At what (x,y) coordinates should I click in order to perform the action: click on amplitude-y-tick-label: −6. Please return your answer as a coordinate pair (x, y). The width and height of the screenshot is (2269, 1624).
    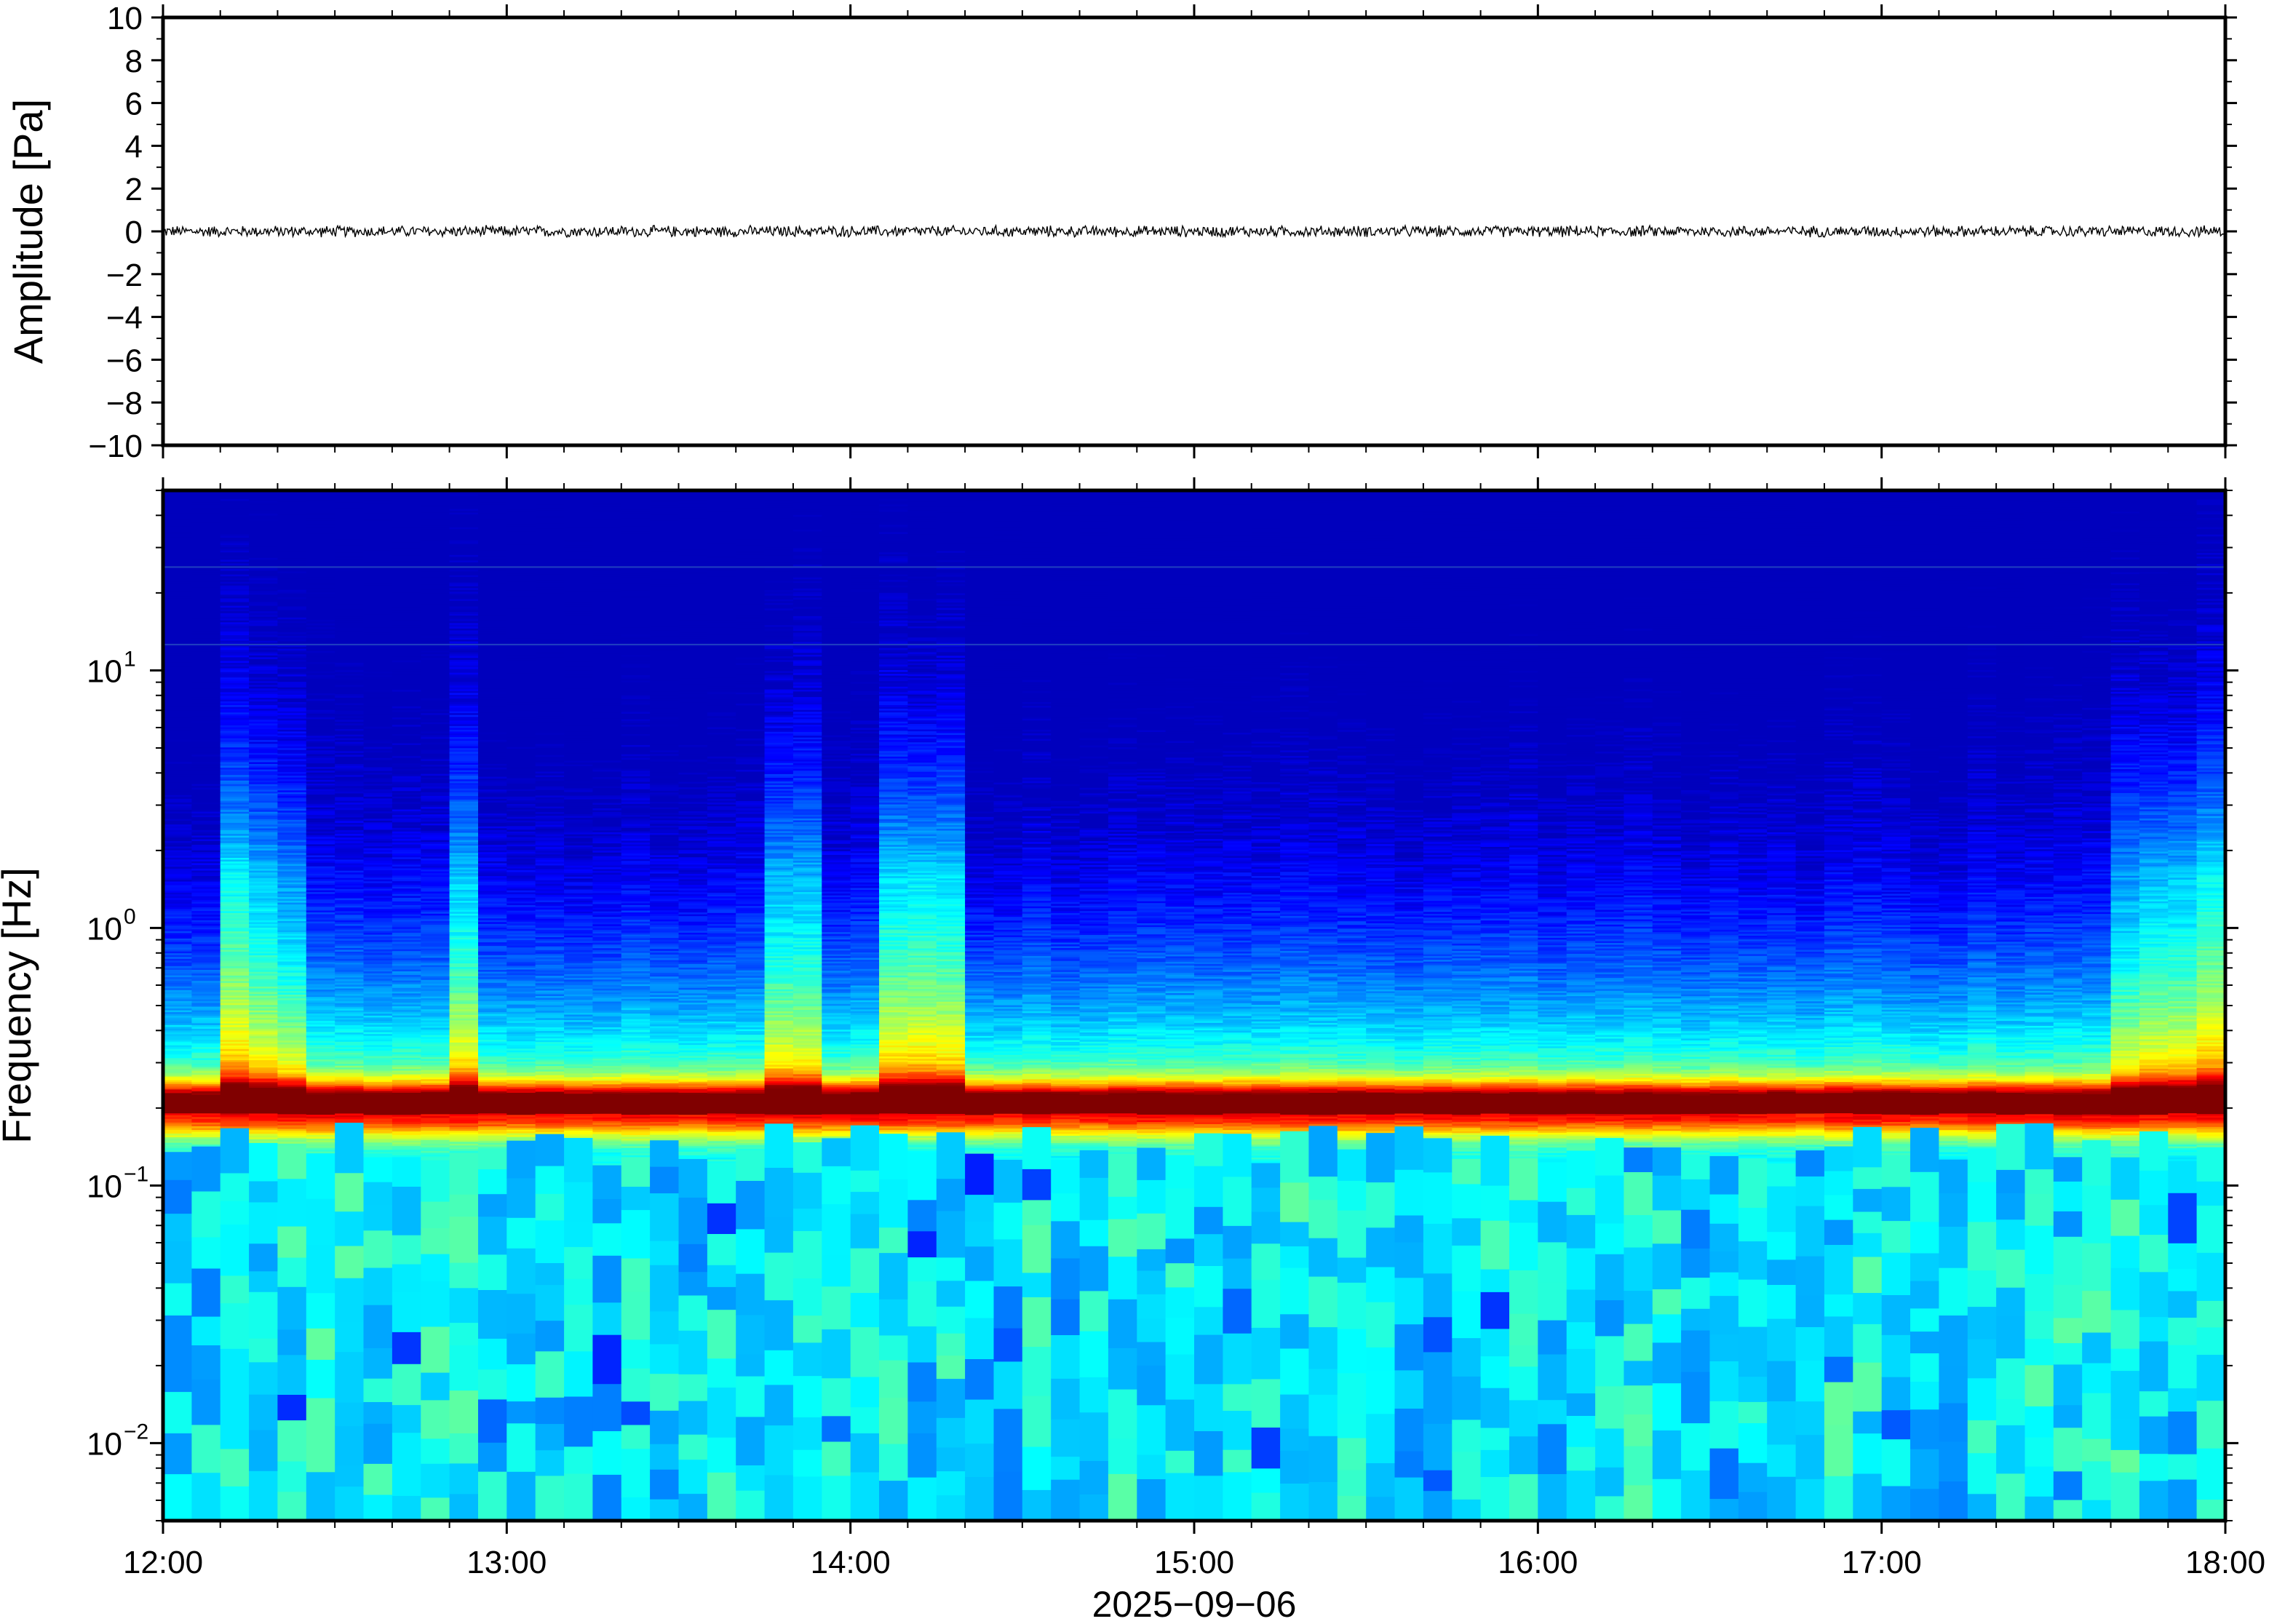
    Looking at the image, I should click on (125, 360).